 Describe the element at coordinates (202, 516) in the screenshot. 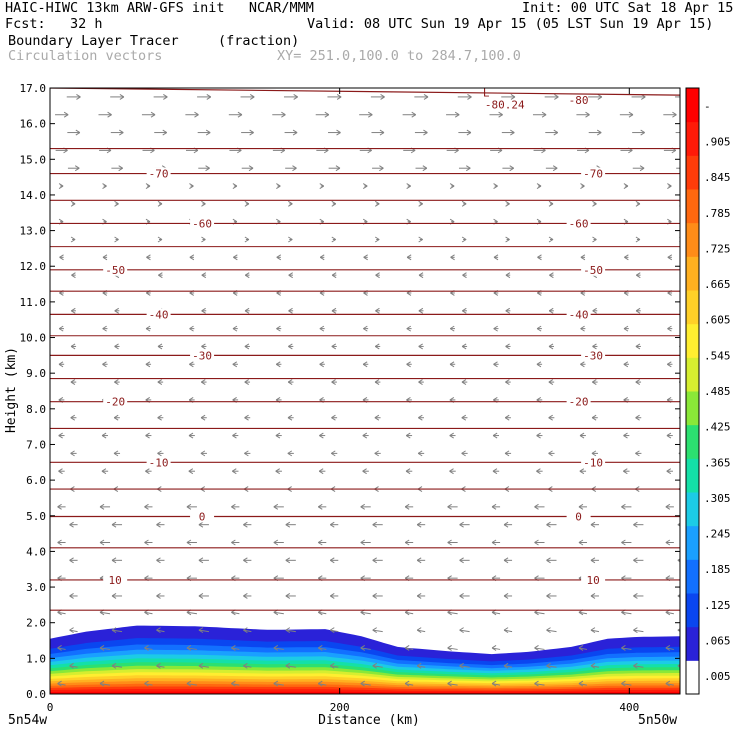

I see `contour-label: 0` at that location.